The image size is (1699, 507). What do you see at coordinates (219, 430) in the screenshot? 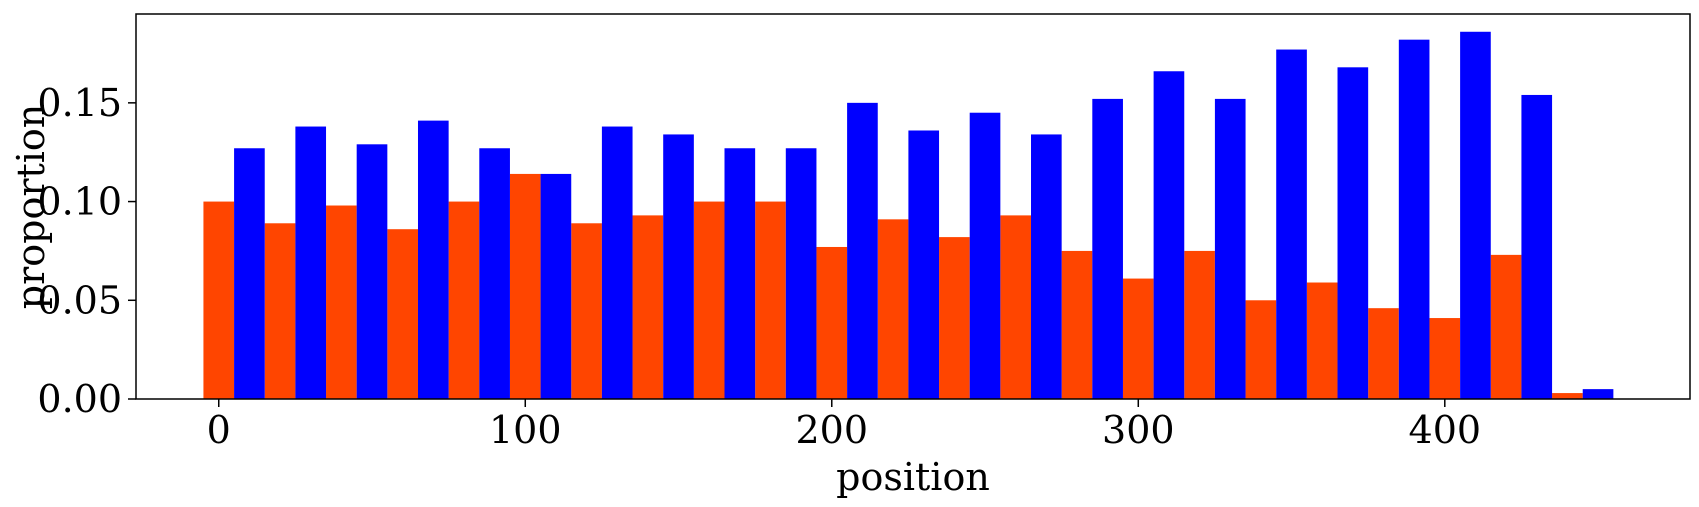
I see `x-tick-label: 0` at bounding box center [219, 430].